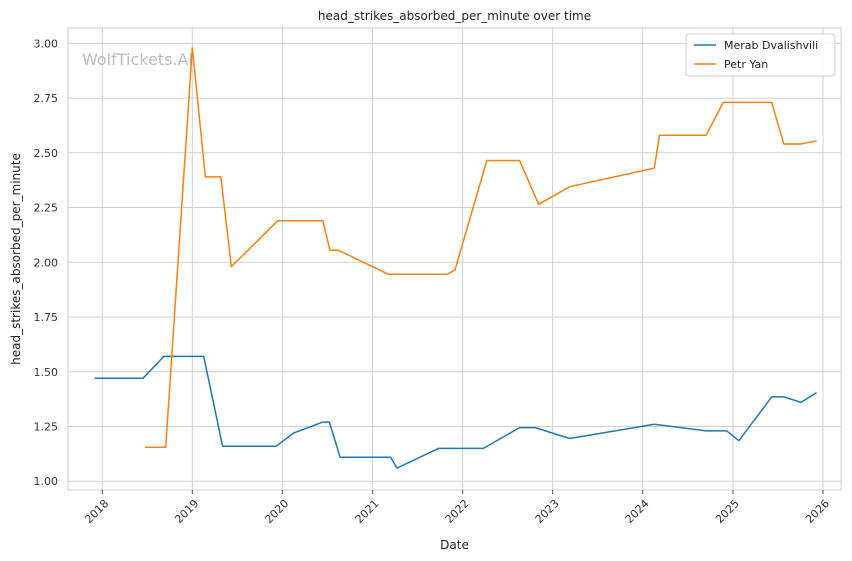 This screenshot has width=852, height=561. I want to click on y-tick-label: 2.00, so click(46, 262).